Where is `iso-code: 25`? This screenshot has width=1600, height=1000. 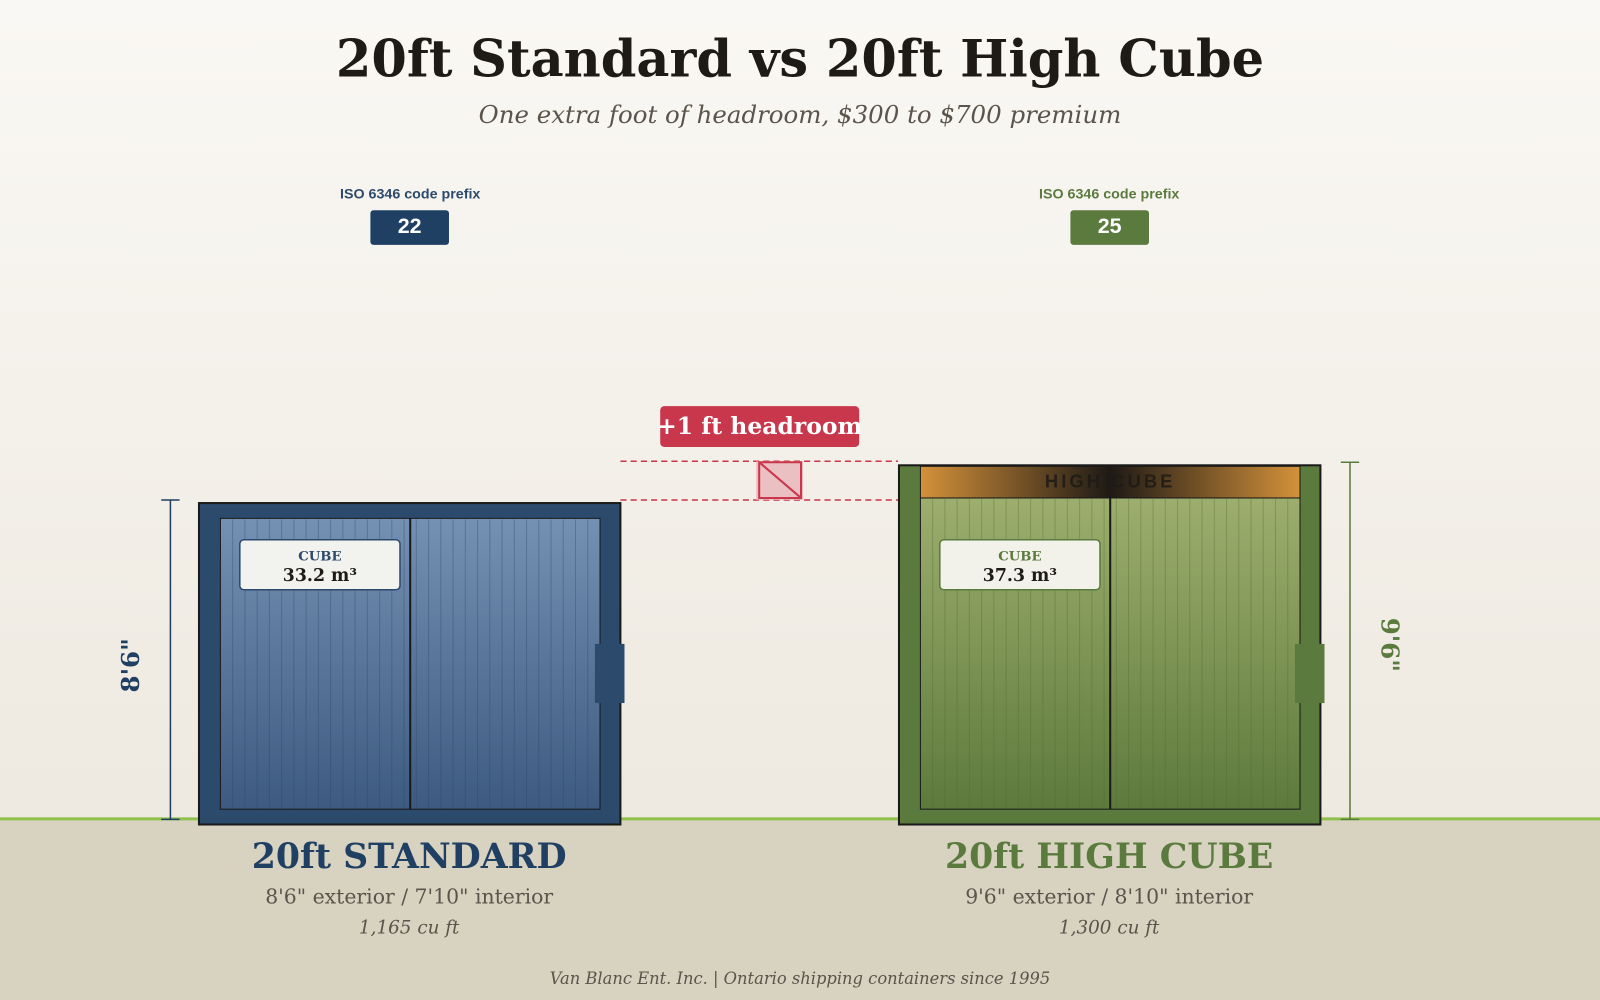 iso-code: 25 is located at coordinates (1110, 226).